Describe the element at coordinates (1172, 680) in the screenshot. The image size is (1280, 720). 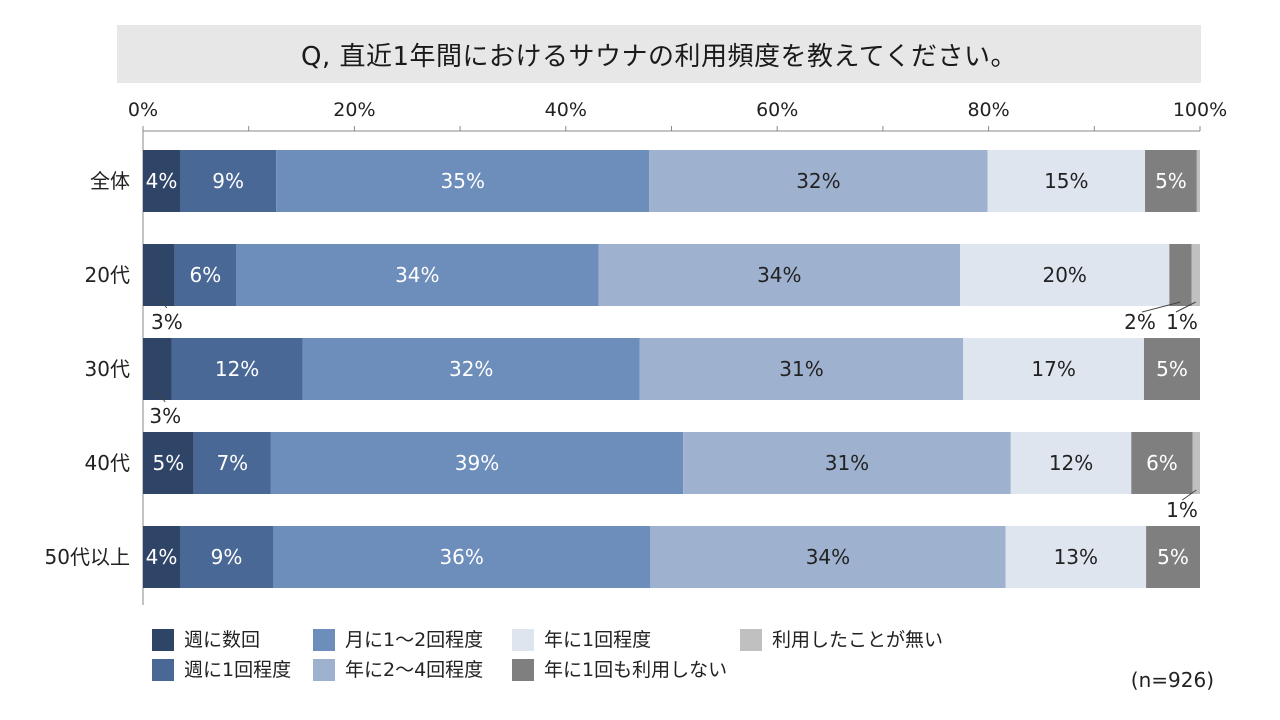
I see `sample-size-note: (n=926)` at that location.